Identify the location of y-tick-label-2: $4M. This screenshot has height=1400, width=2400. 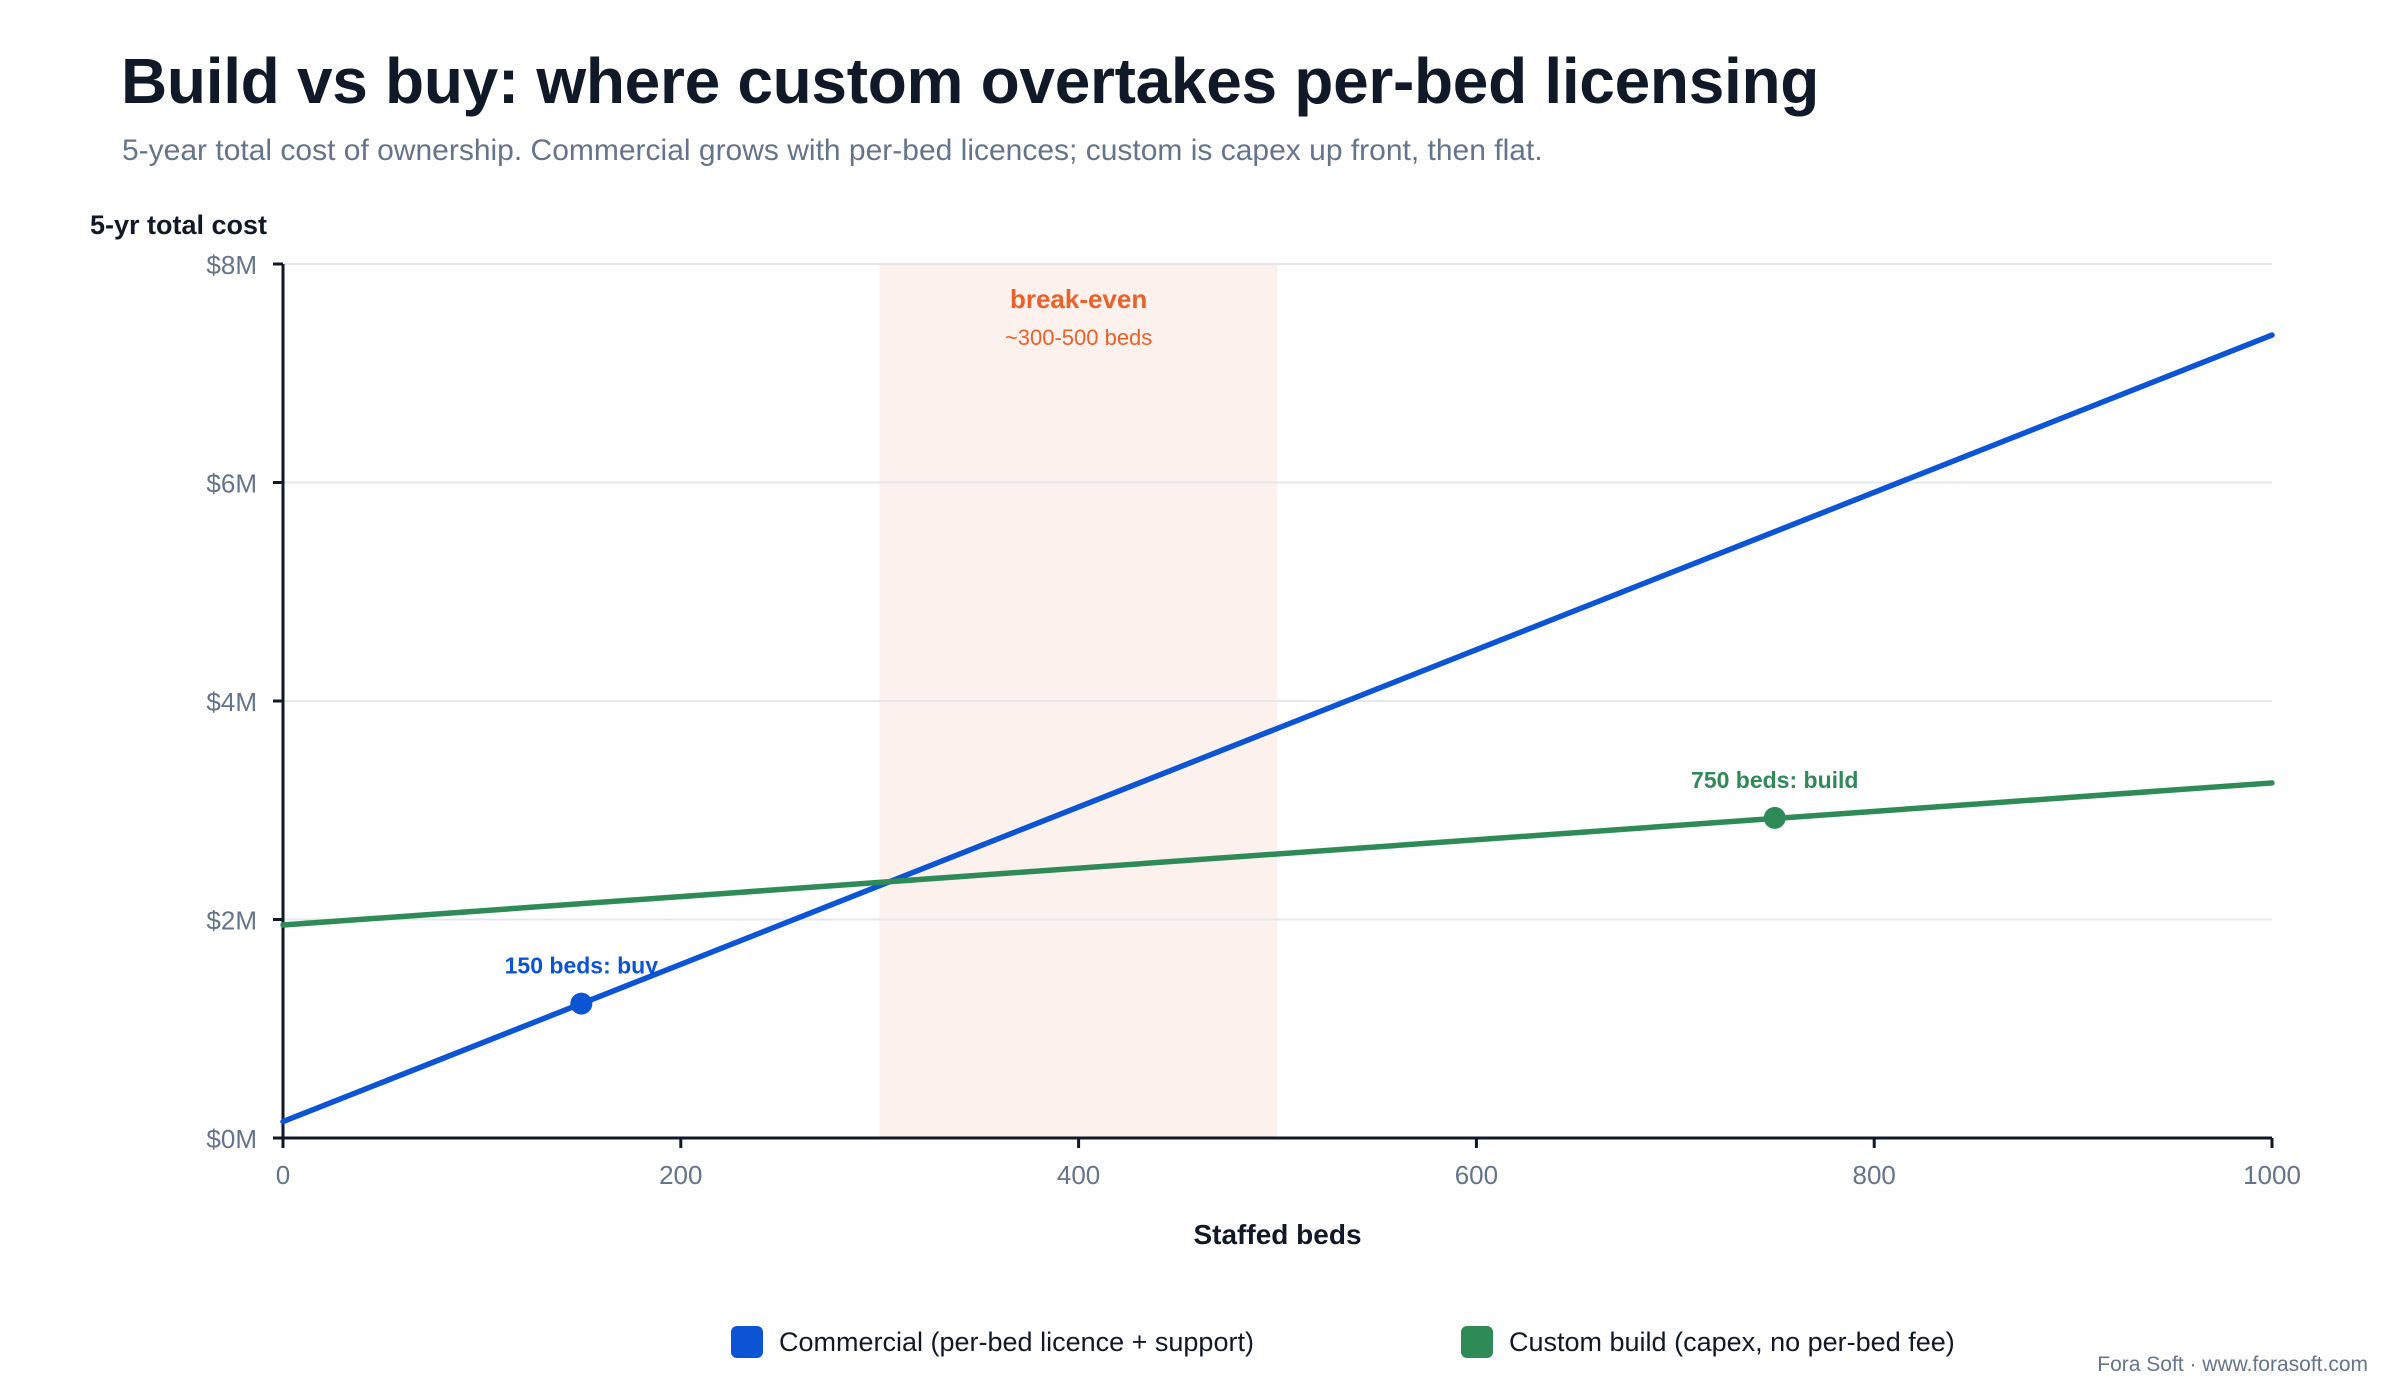
(231, 702).